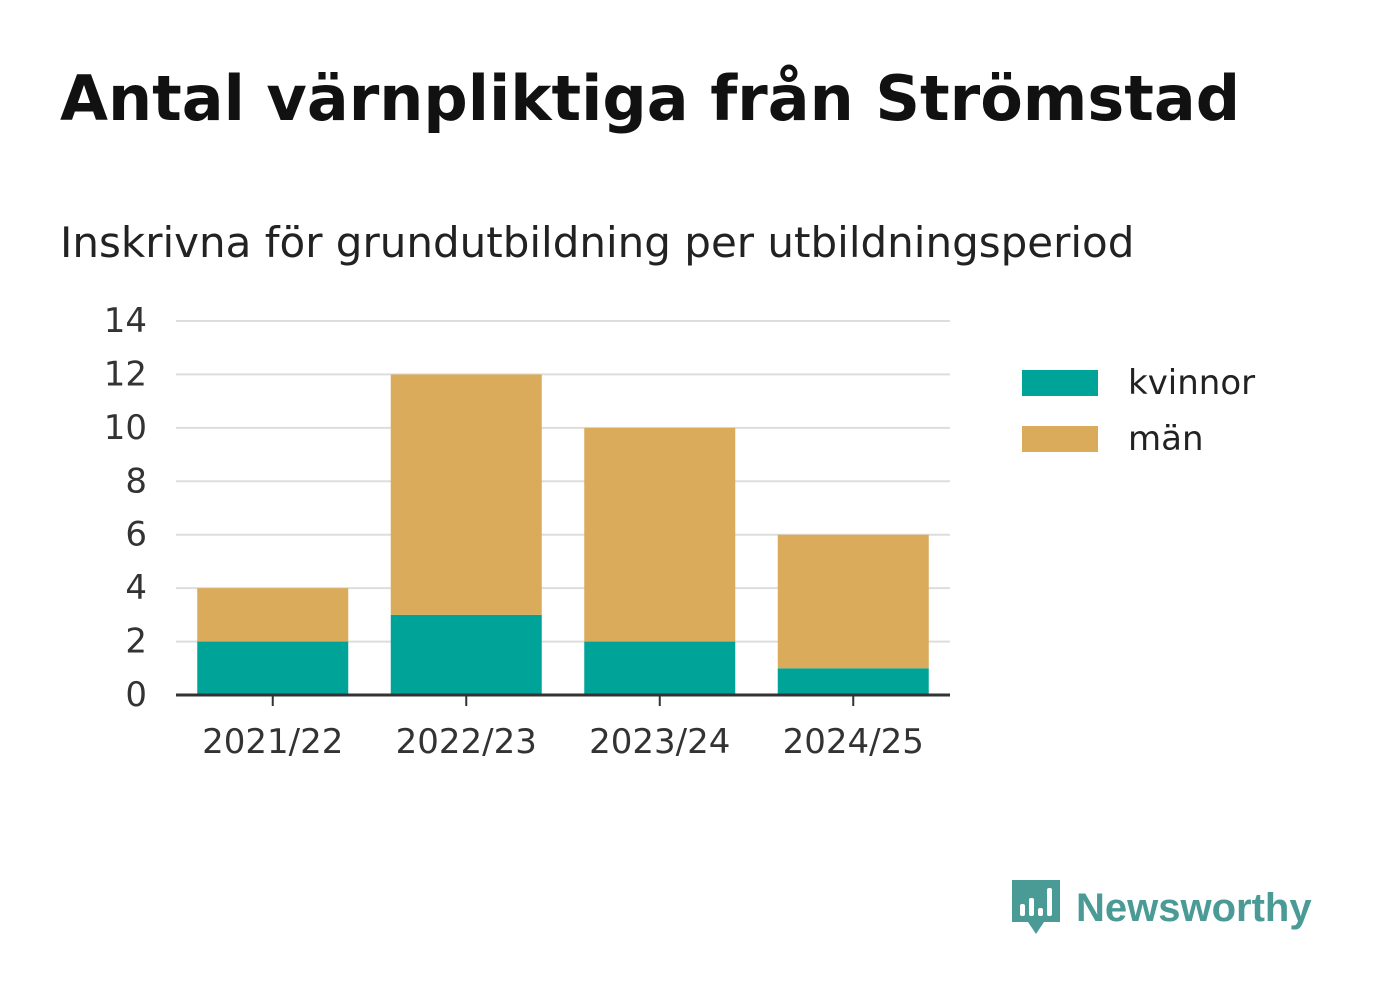  I want to click on x-tick-label-2023-24: 2023/24, so click(659, 742).